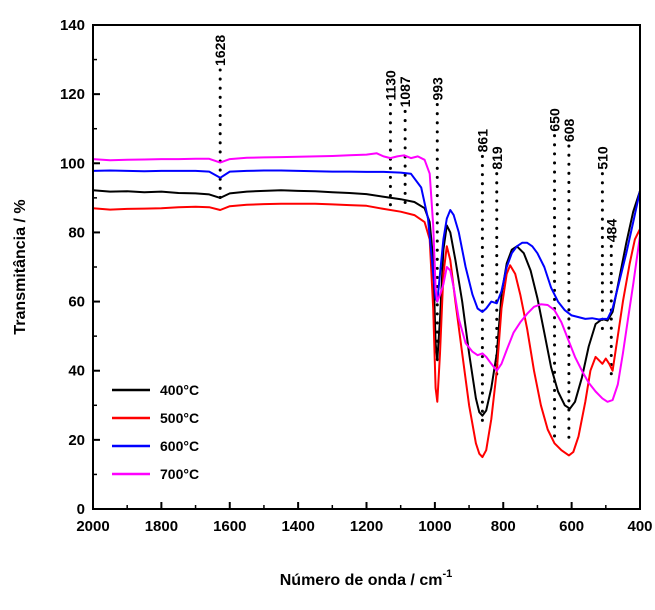  I want to click on x-tick-label: 2000, so click(92, 526).